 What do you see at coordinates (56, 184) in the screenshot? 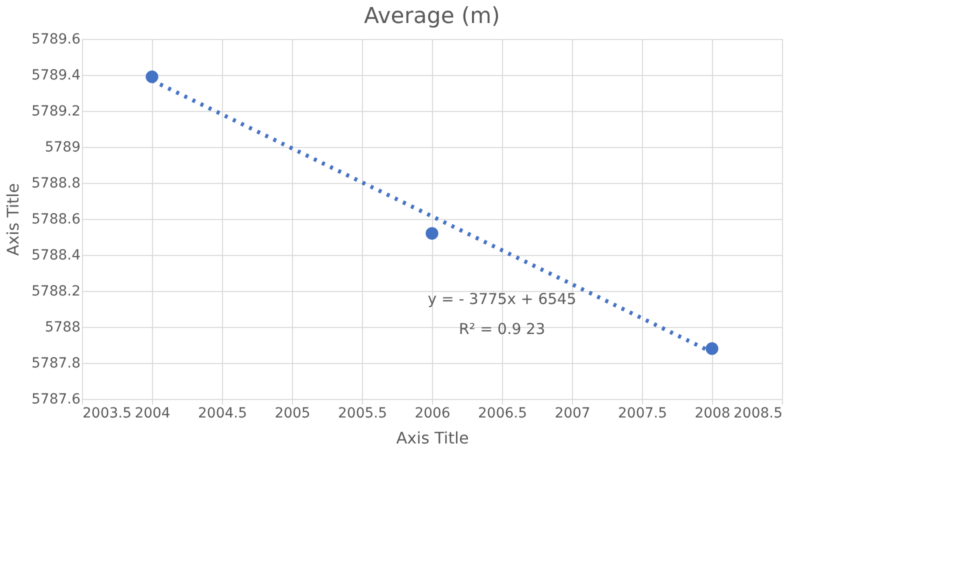
I see `y-tick-label: 5788.8` at bounding box center [56, 184].